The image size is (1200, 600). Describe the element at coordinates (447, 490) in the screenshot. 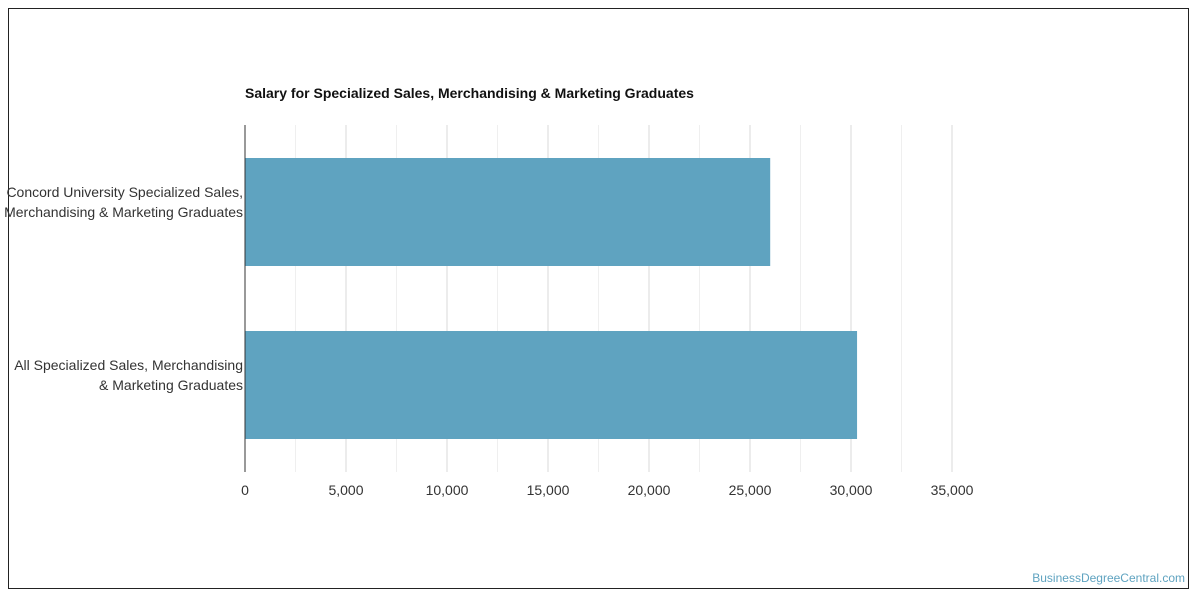

I see `x-tick-label: 10,000` at that location.